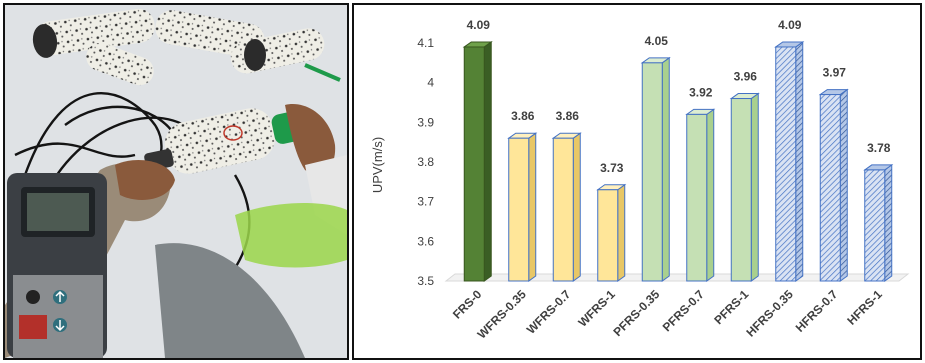 The height and width of the screenshot is (363, 925). What do you see at coordinates (502, 314) in the screenshot?
I see `x-tick-label: WFRS-0.35` at bounding box center [502, 314].